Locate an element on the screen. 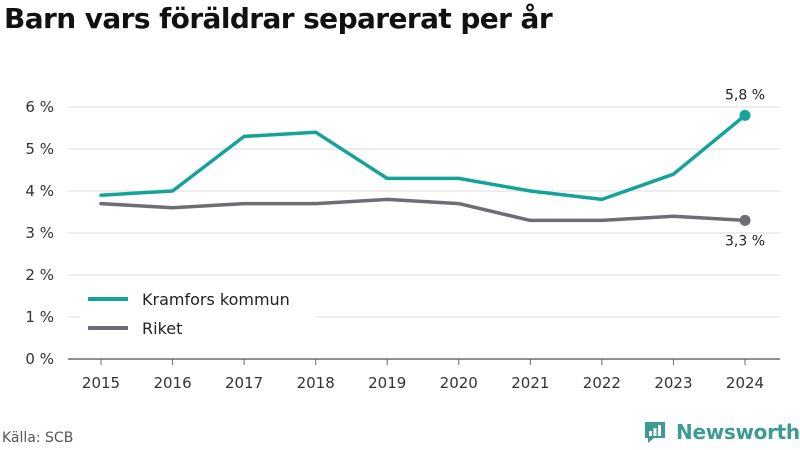  x-tick-label: 2024 is located at coordinates (745, 383).